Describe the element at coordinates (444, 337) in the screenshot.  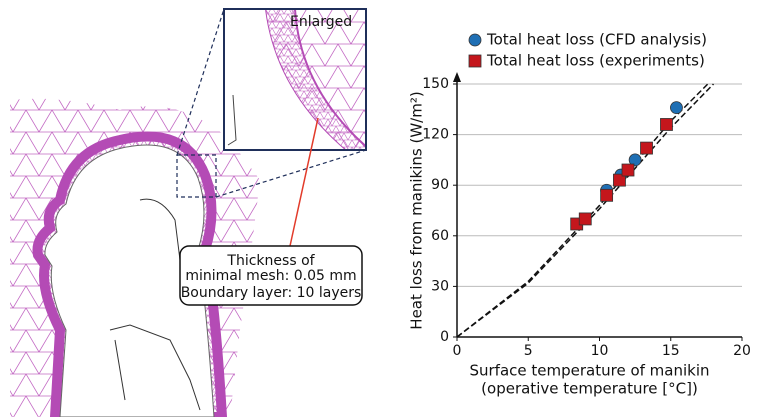
I see `y-tick-label: 0` at that location.